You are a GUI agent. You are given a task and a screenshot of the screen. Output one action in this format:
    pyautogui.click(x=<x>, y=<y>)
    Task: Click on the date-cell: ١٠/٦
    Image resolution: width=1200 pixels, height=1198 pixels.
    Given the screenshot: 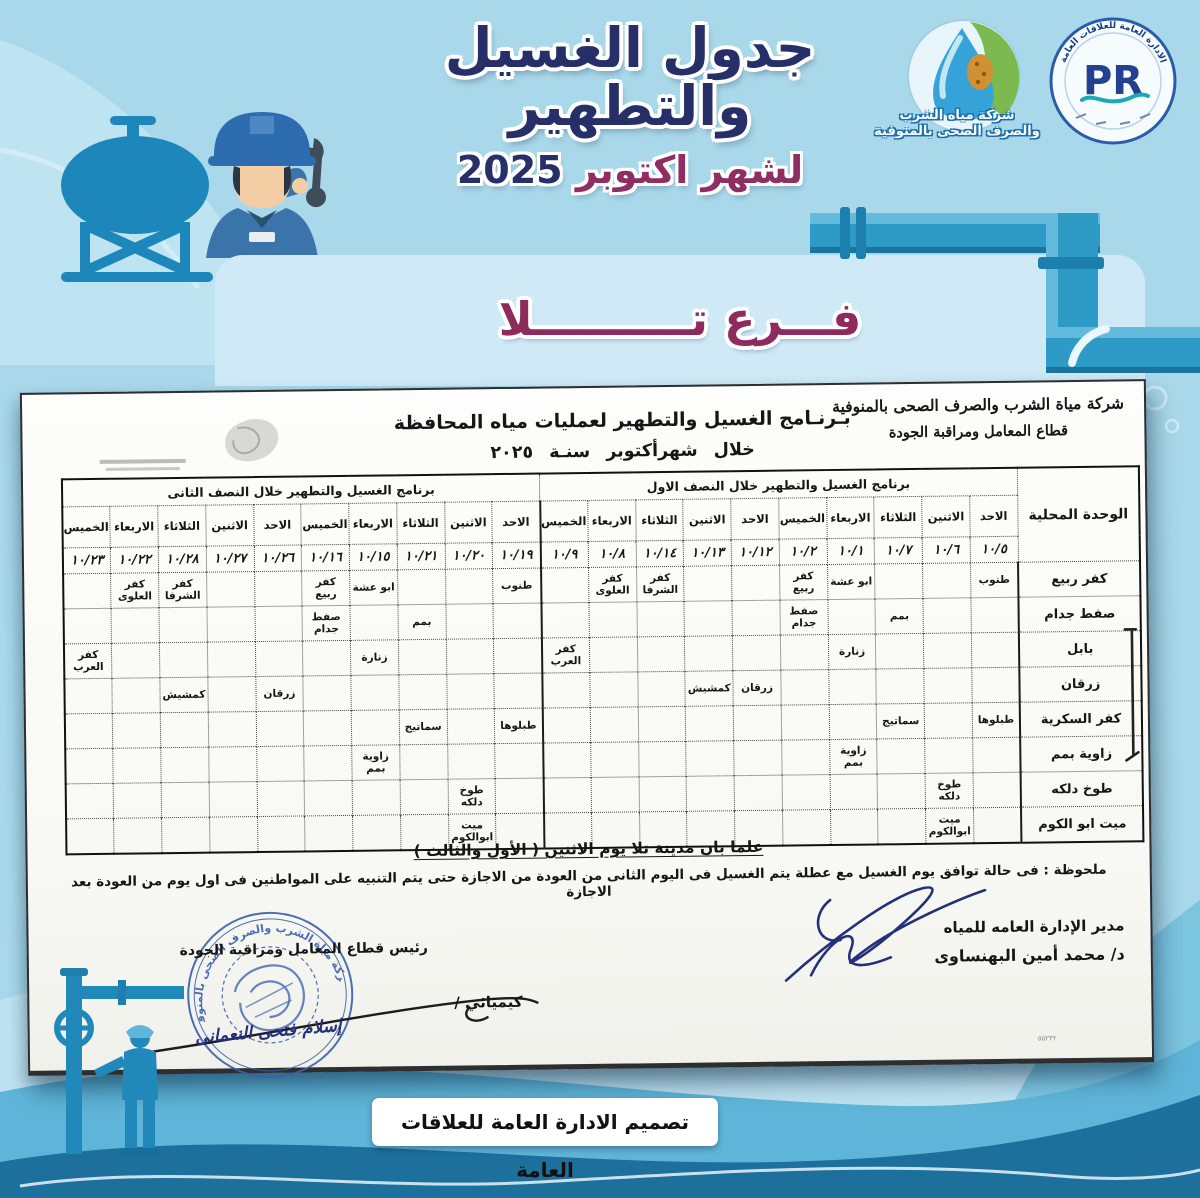 What is the action you would take?
    pyautogui.click(x=946, y=550)
    